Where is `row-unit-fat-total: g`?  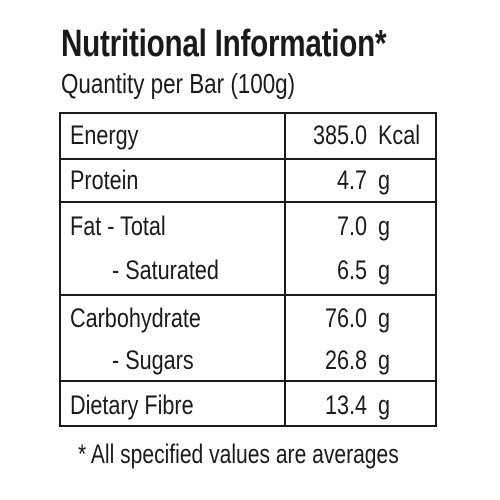
row-unit-fat-total: g is located at coordinates (384, 226).